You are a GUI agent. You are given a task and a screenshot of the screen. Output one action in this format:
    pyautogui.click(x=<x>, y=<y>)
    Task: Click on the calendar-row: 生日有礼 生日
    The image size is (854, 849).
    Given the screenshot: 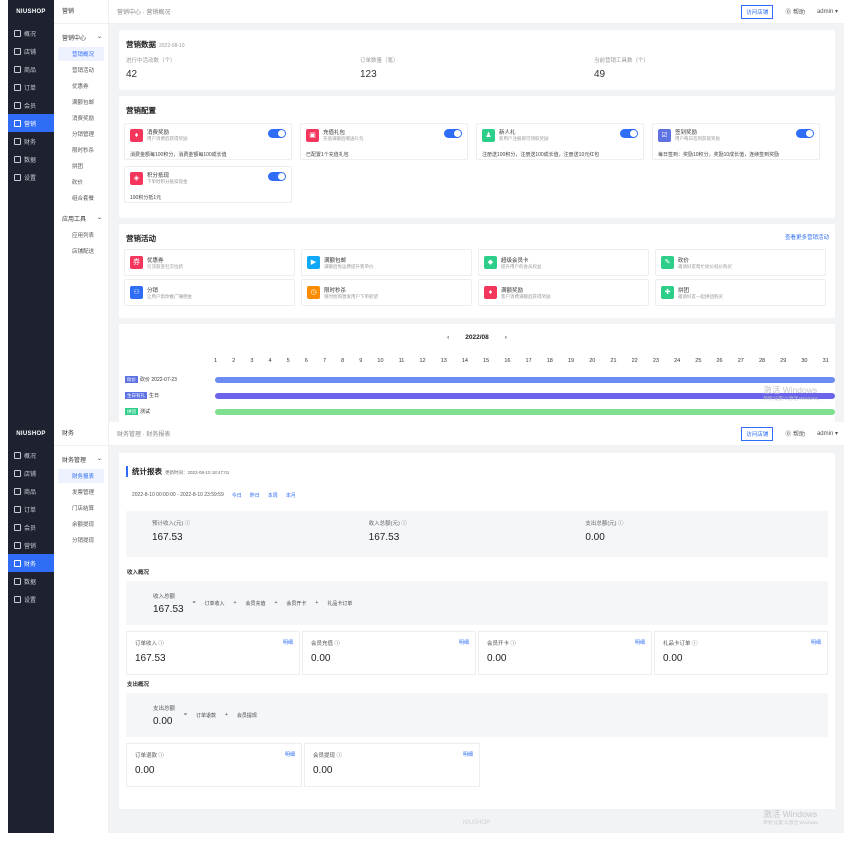 What is the action you would take?
    pyautogui.click(x=480, y=395)
    